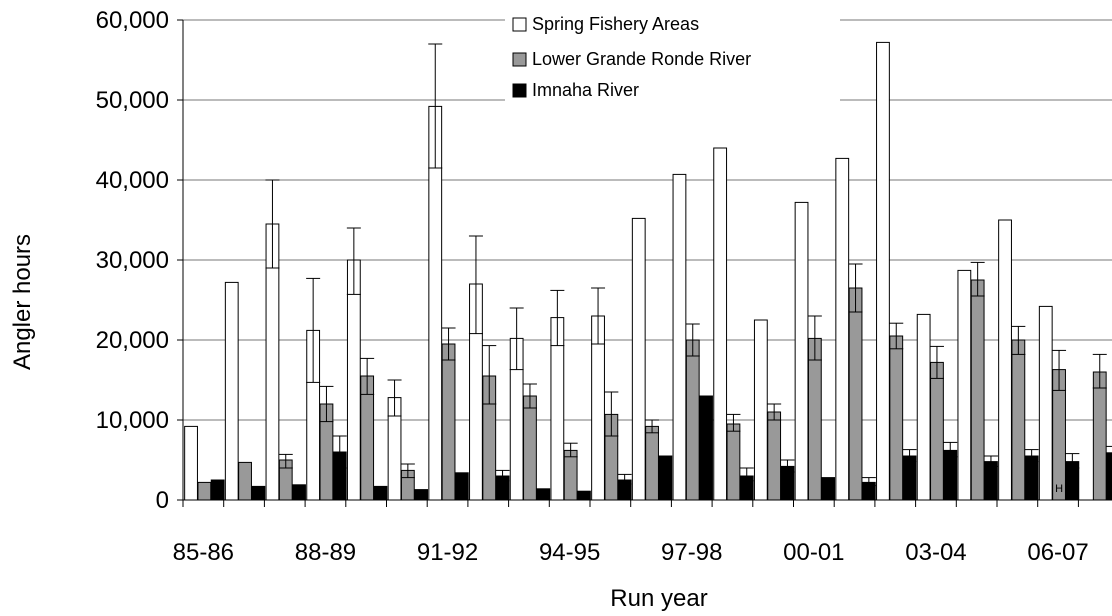 This screenshot has width=1112, height=616. What do you see at coordinates (585, 90) in the screenshot?
I see `legend-label-imnaha-river: Imnaha River` at bounding box center [585, 90].